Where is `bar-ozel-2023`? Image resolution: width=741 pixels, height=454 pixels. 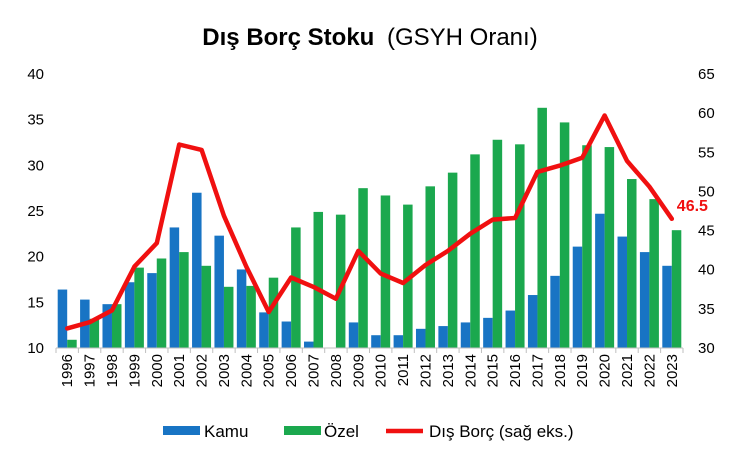
bar-ozel-2023 is located at coordinates (676, 289).